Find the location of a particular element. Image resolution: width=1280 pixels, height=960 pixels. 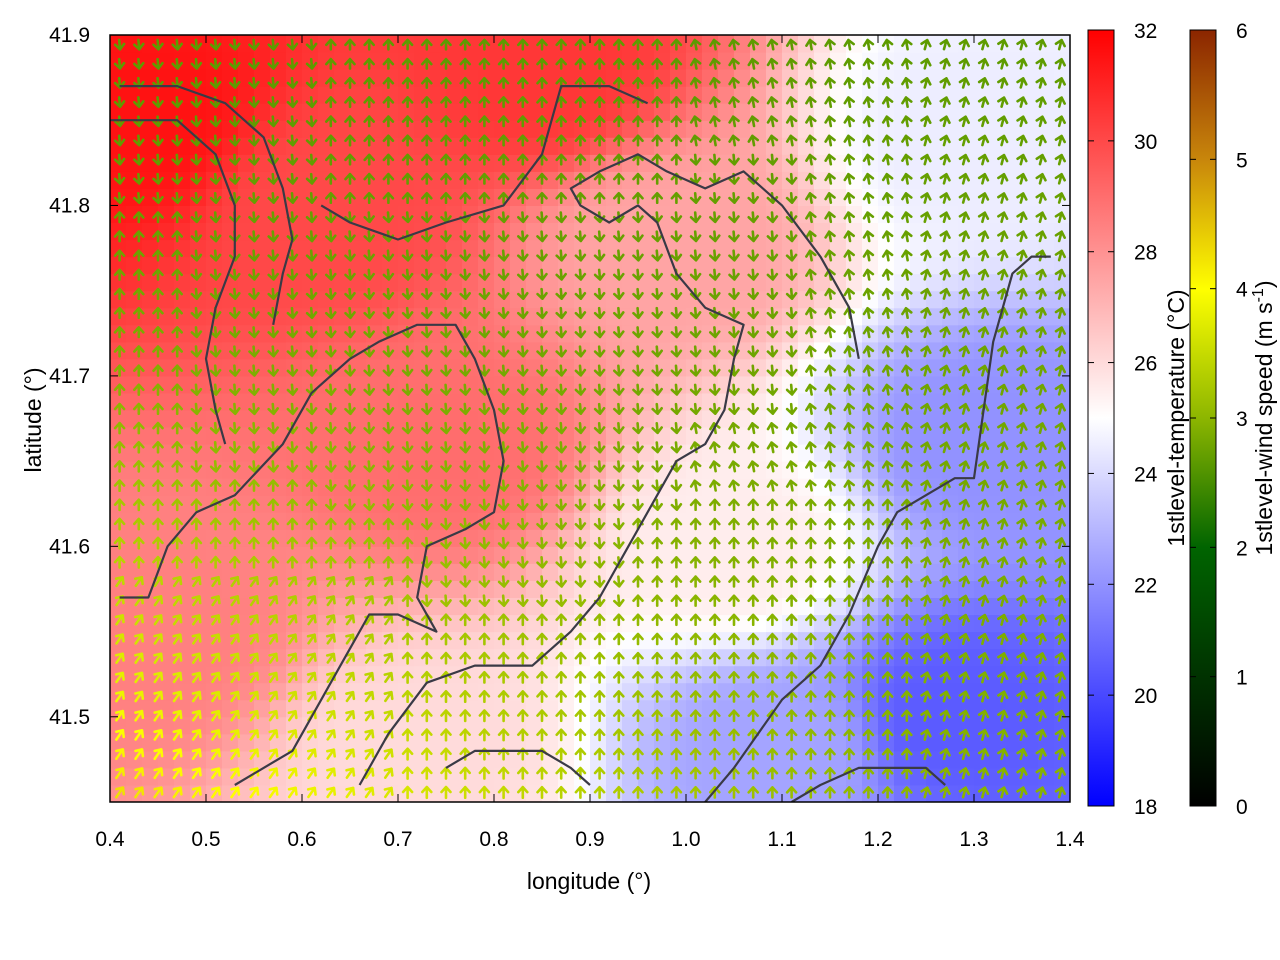

colorbar-tick-label: 6 is located at coordinates (1242, 31).